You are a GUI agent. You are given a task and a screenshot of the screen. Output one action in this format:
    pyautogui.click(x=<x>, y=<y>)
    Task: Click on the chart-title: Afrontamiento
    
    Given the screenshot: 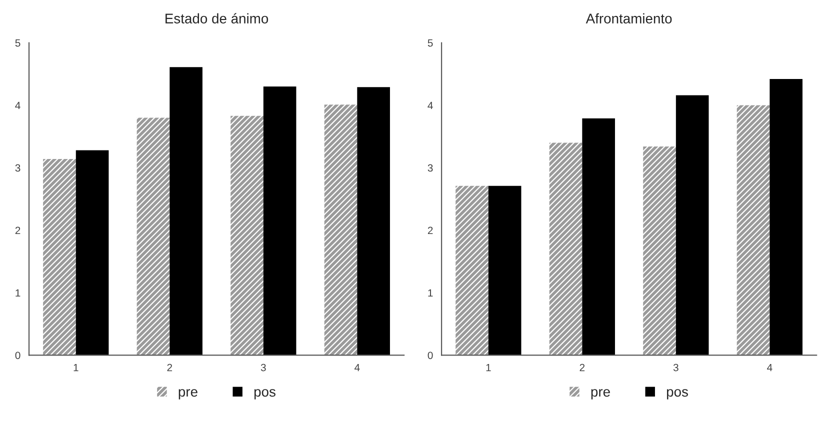 What is the action you would take?
    pyautogui.click(x=629, y=18)
    